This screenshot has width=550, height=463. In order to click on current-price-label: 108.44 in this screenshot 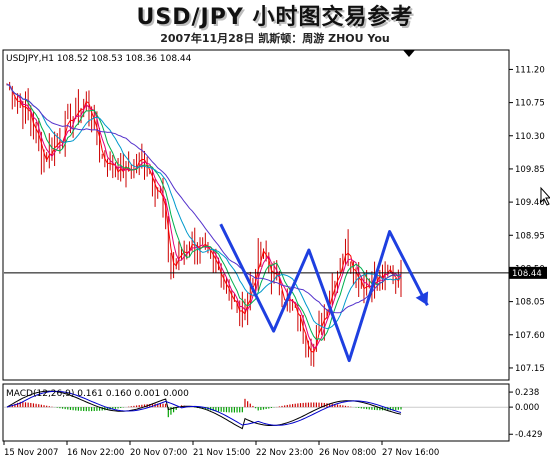, I will do `click(527, 274)`.